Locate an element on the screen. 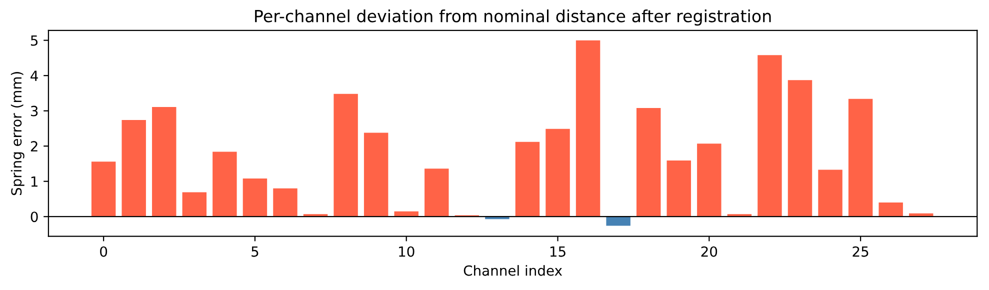  y-axis-title: Spring error (mm) is located at coordinates (17, 134).